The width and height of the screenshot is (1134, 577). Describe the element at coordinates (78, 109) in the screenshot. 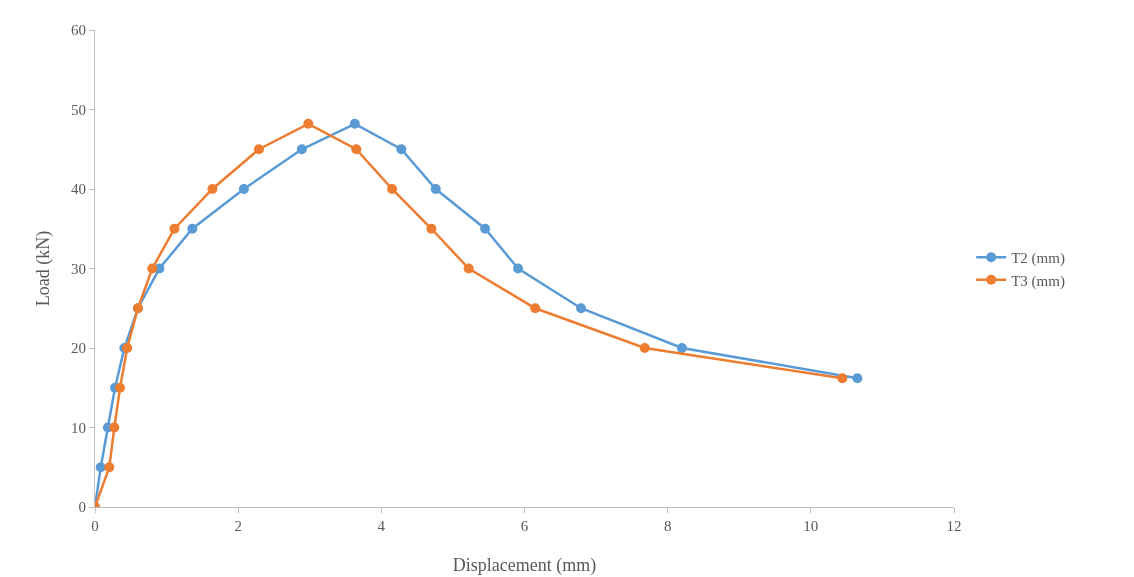

I see `y-tick-label: 50` at that location.